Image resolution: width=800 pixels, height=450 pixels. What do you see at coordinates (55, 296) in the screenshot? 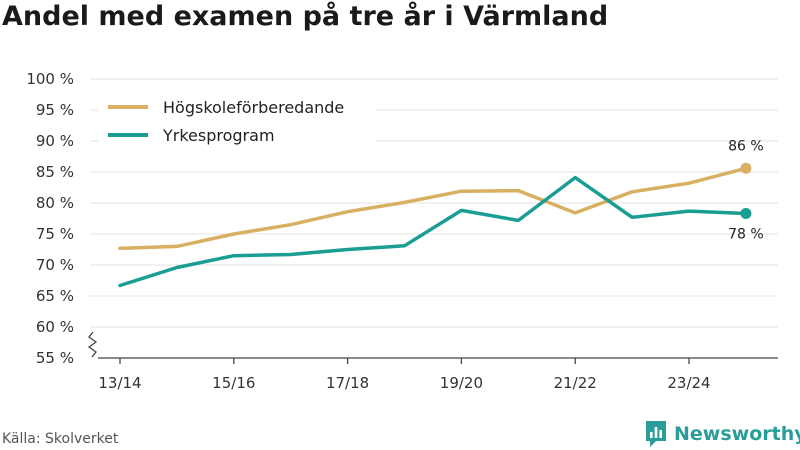
I see `y-tick-label: 65 %` at bounding box center [55, 296].